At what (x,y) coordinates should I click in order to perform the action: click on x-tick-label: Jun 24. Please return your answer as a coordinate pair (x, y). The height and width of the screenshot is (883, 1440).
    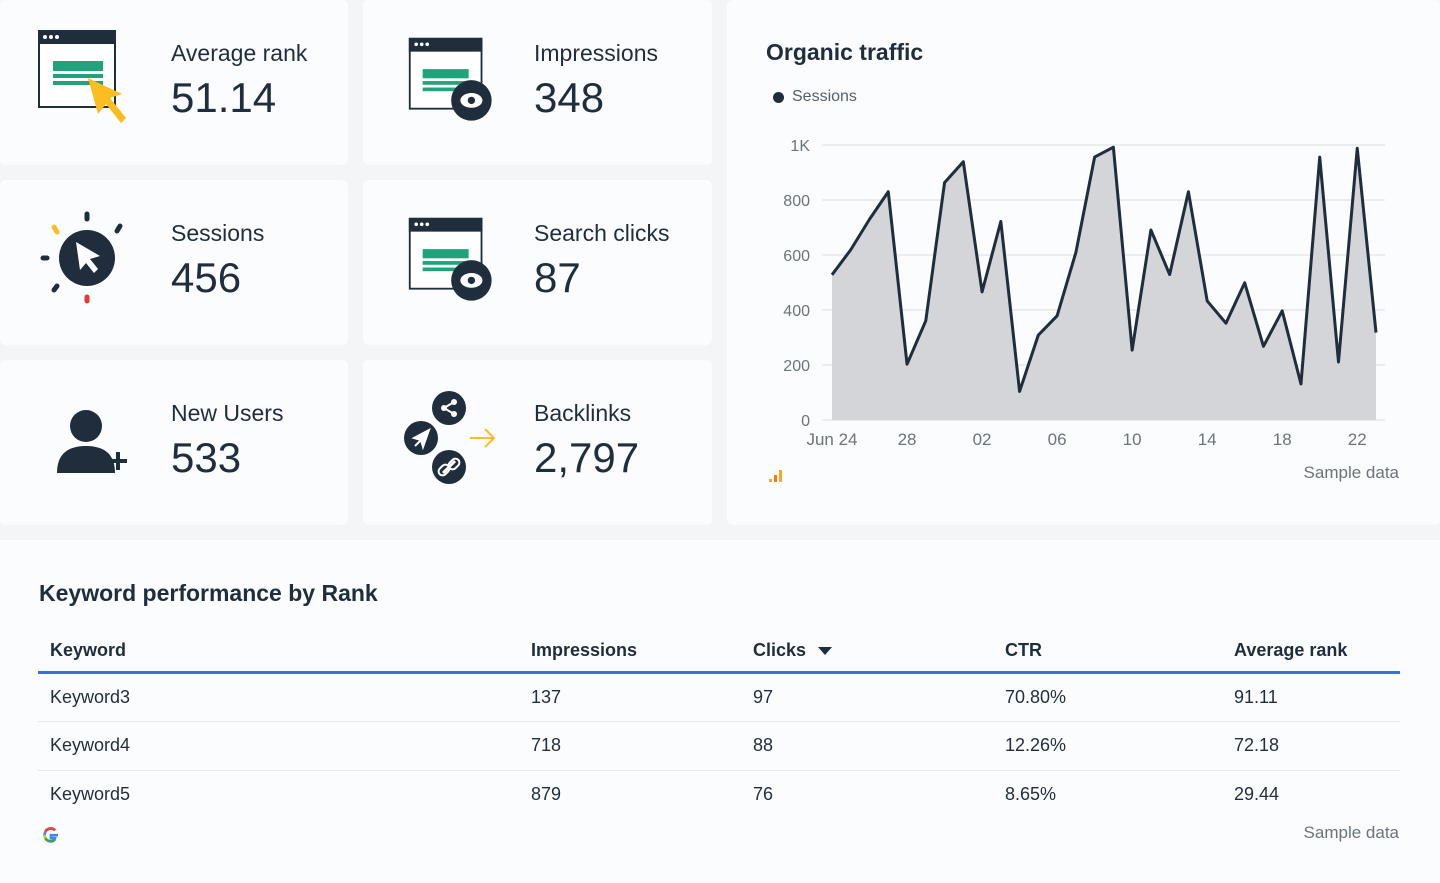
    Looking at the image, I should click on (831, 439).